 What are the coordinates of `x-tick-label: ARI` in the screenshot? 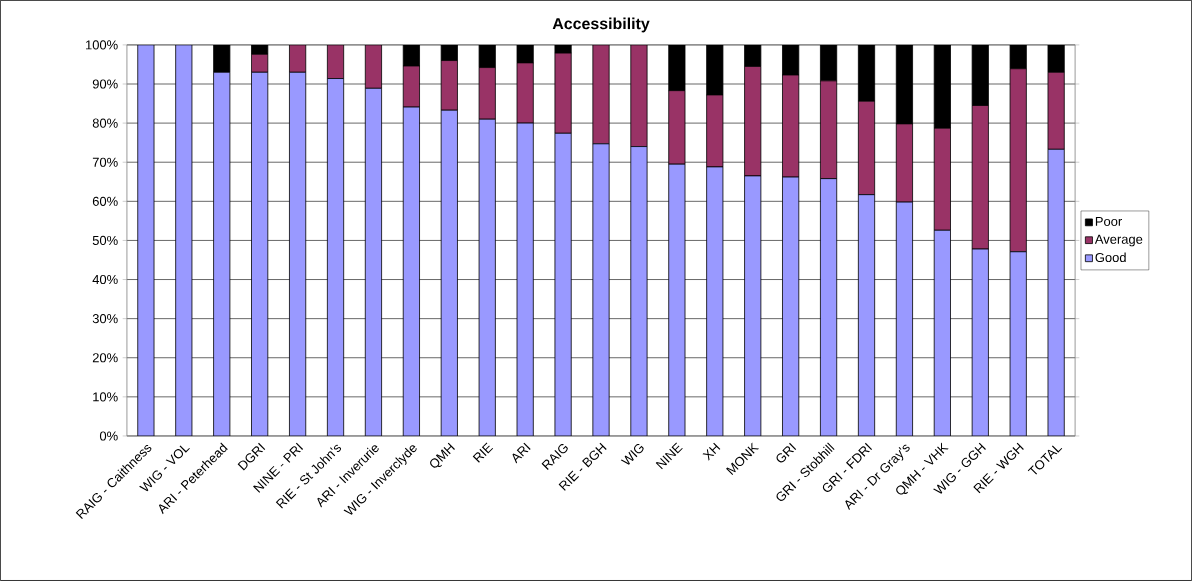 It's located at (521, 453).